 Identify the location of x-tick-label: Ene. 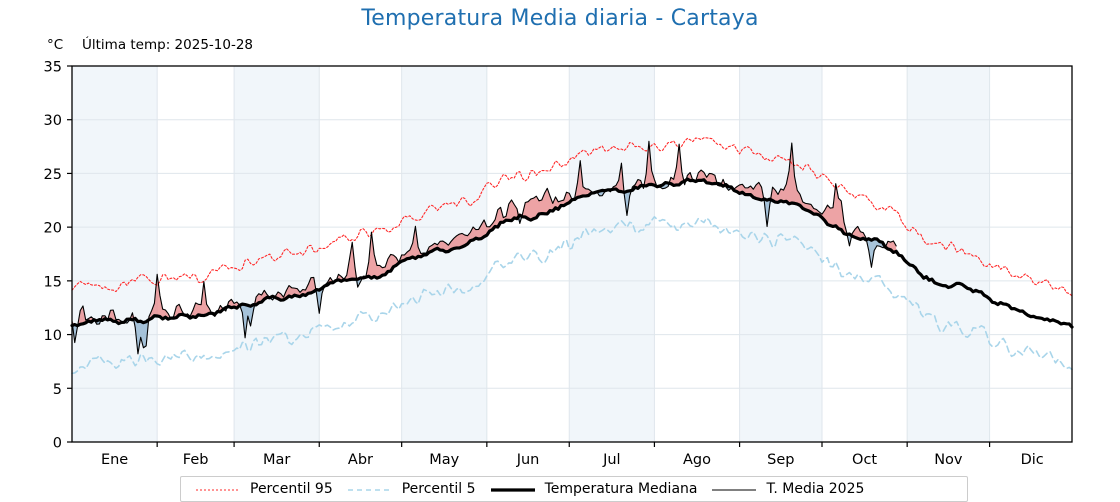
(114, 460).